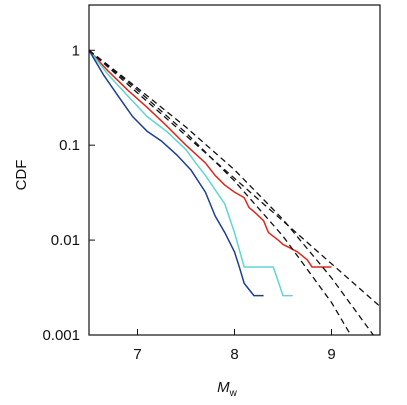 Image resolution: width=407 pixels, height=405 pixels. I want to click on y-tick-label: 1, so click(76, 50).